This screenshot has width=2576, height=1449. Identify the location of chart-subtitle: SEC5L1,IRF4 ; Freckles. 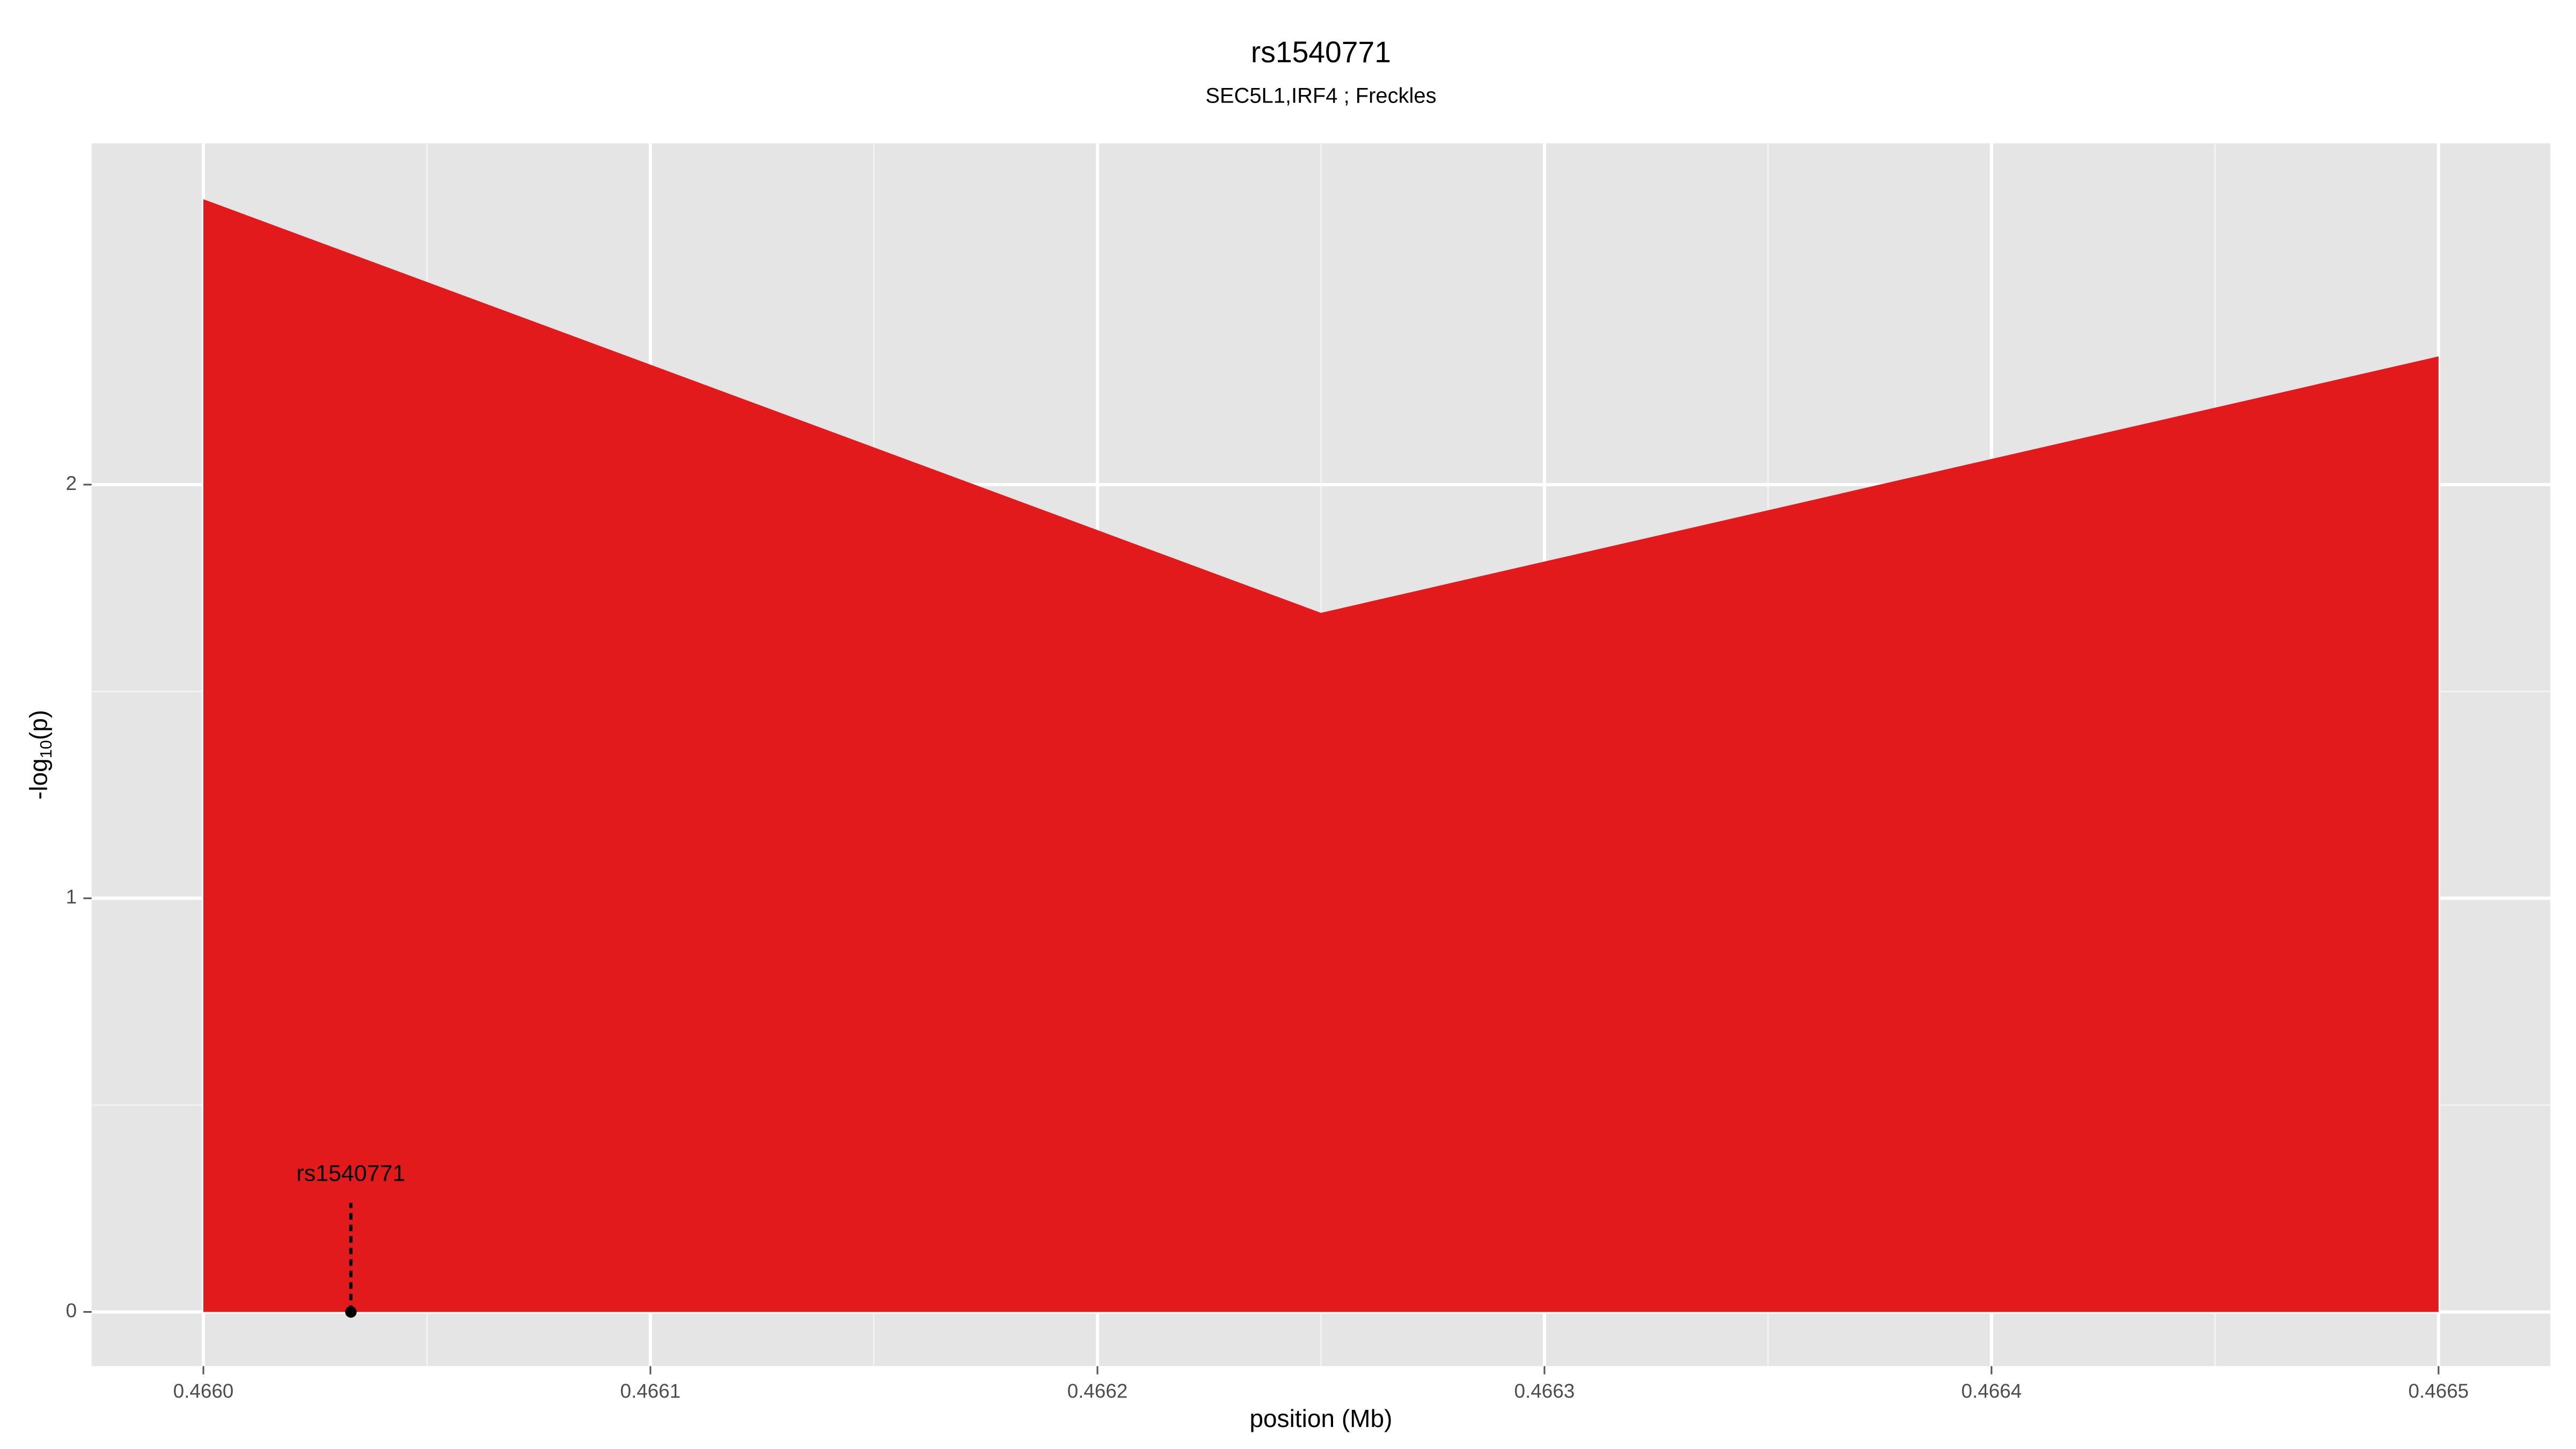
(1320, 96).